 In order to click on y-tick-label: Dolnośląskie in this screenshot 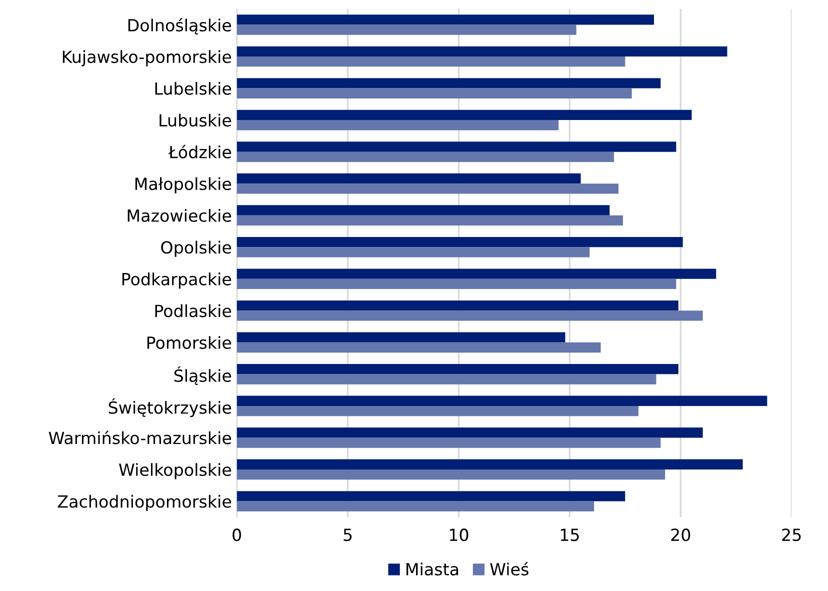, I will do `click(180, 26)`.